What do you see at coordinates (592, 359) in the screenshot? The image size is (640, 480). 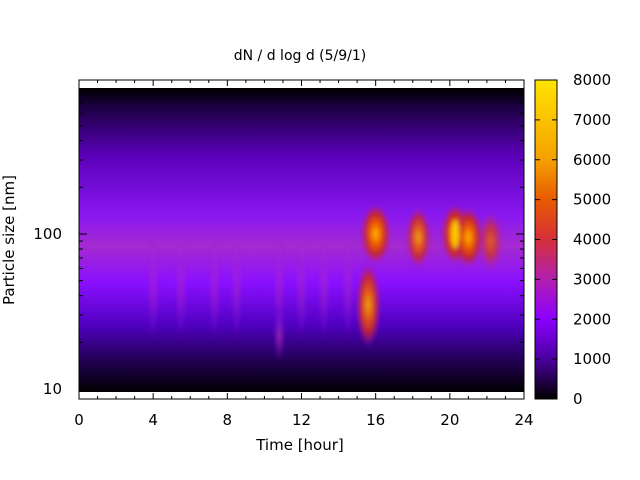 I see `colorbar-tick-label: 1000` at bounding box center [592, 359].